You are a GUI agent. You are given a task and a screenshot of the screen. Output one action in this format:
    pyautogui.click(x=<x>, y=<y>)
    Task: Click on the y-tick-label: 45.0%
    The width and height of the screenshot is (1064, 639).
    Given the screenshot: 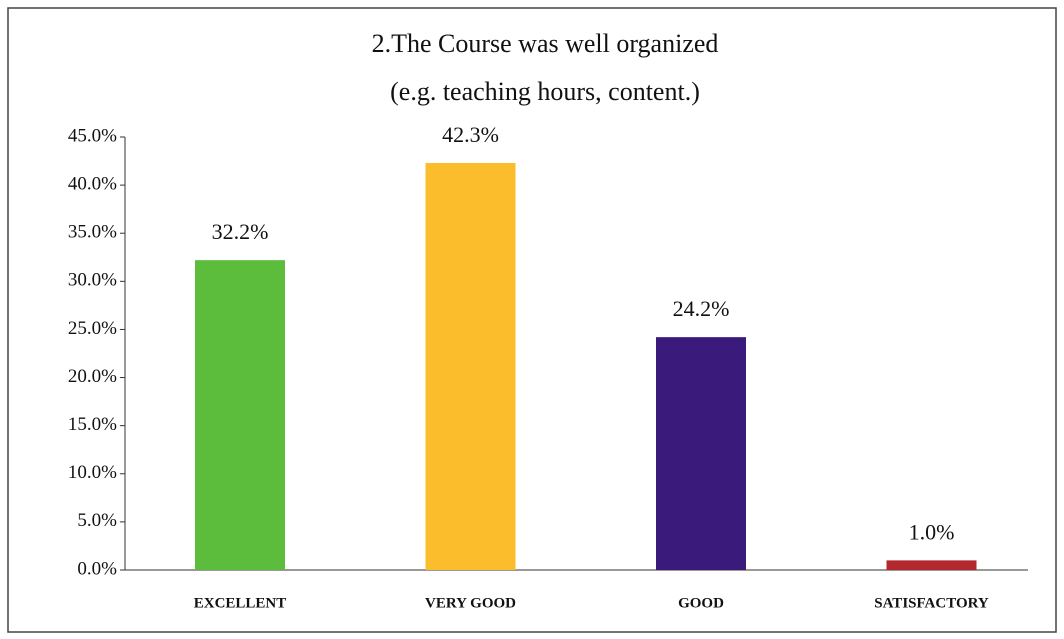 What is the action you would take?
    pyautogui.click(x=92, y=135)
    